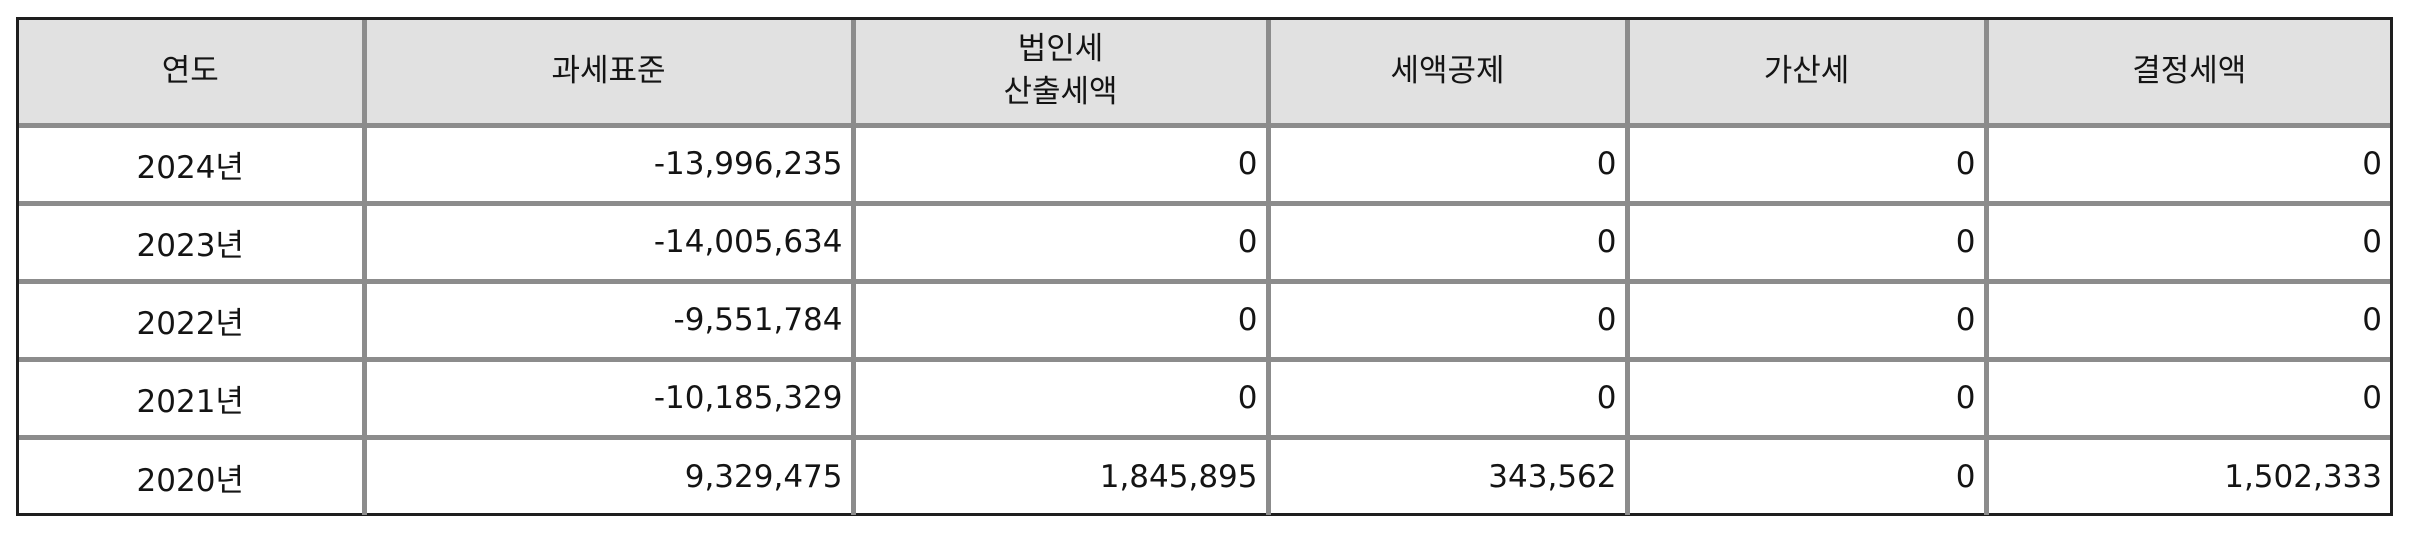 Image resolution: width=2412 pixels, height=535 pixels. What do you see at coordinates (2189, 70) in the screenshot?
I see `header-determined-tax-label: 결정세액` at bounding box center [2189, 70].